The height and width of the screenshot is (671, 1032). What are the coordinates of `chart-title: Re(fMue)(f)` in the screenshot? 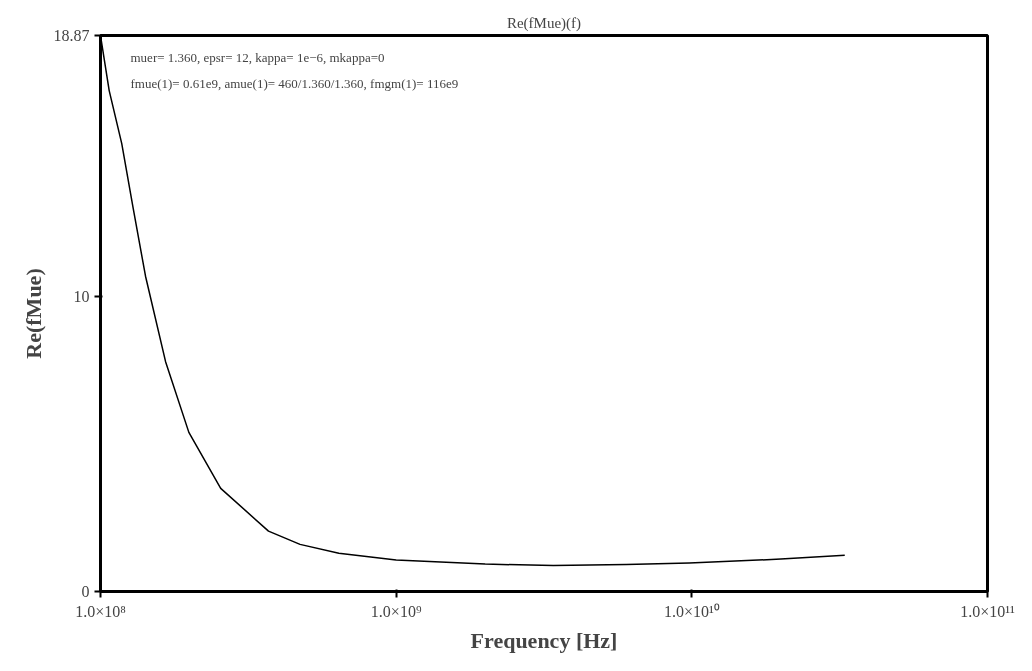 It's located at (544, 23).